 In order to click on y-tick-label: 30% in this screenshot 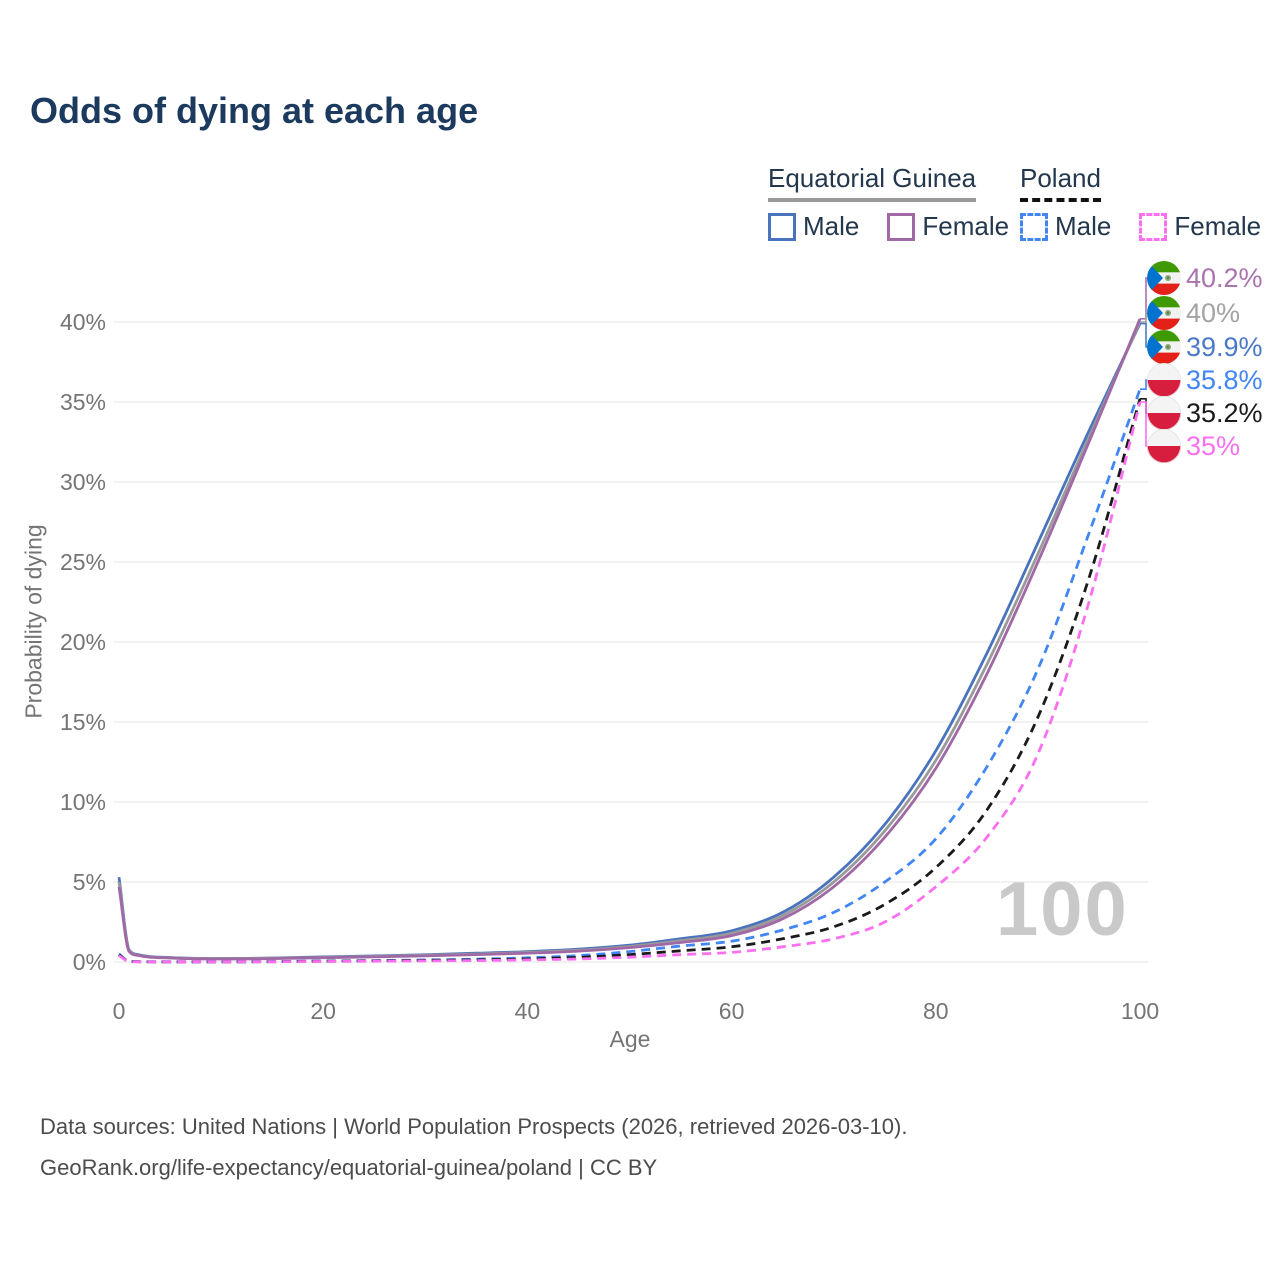, I will do `click(83, 482)`.